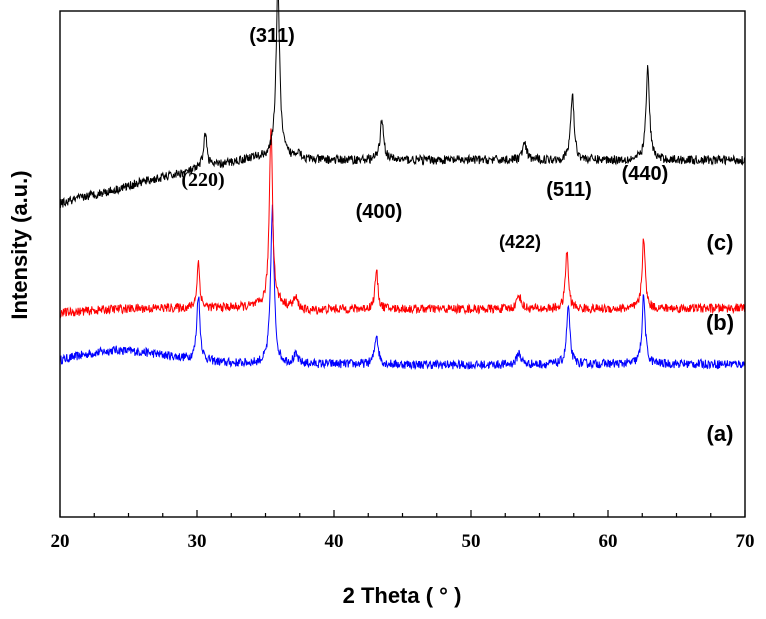 The width and height of the screenshot is (766, 619). I want to click on series-label-a: (a), so click(720, 433).